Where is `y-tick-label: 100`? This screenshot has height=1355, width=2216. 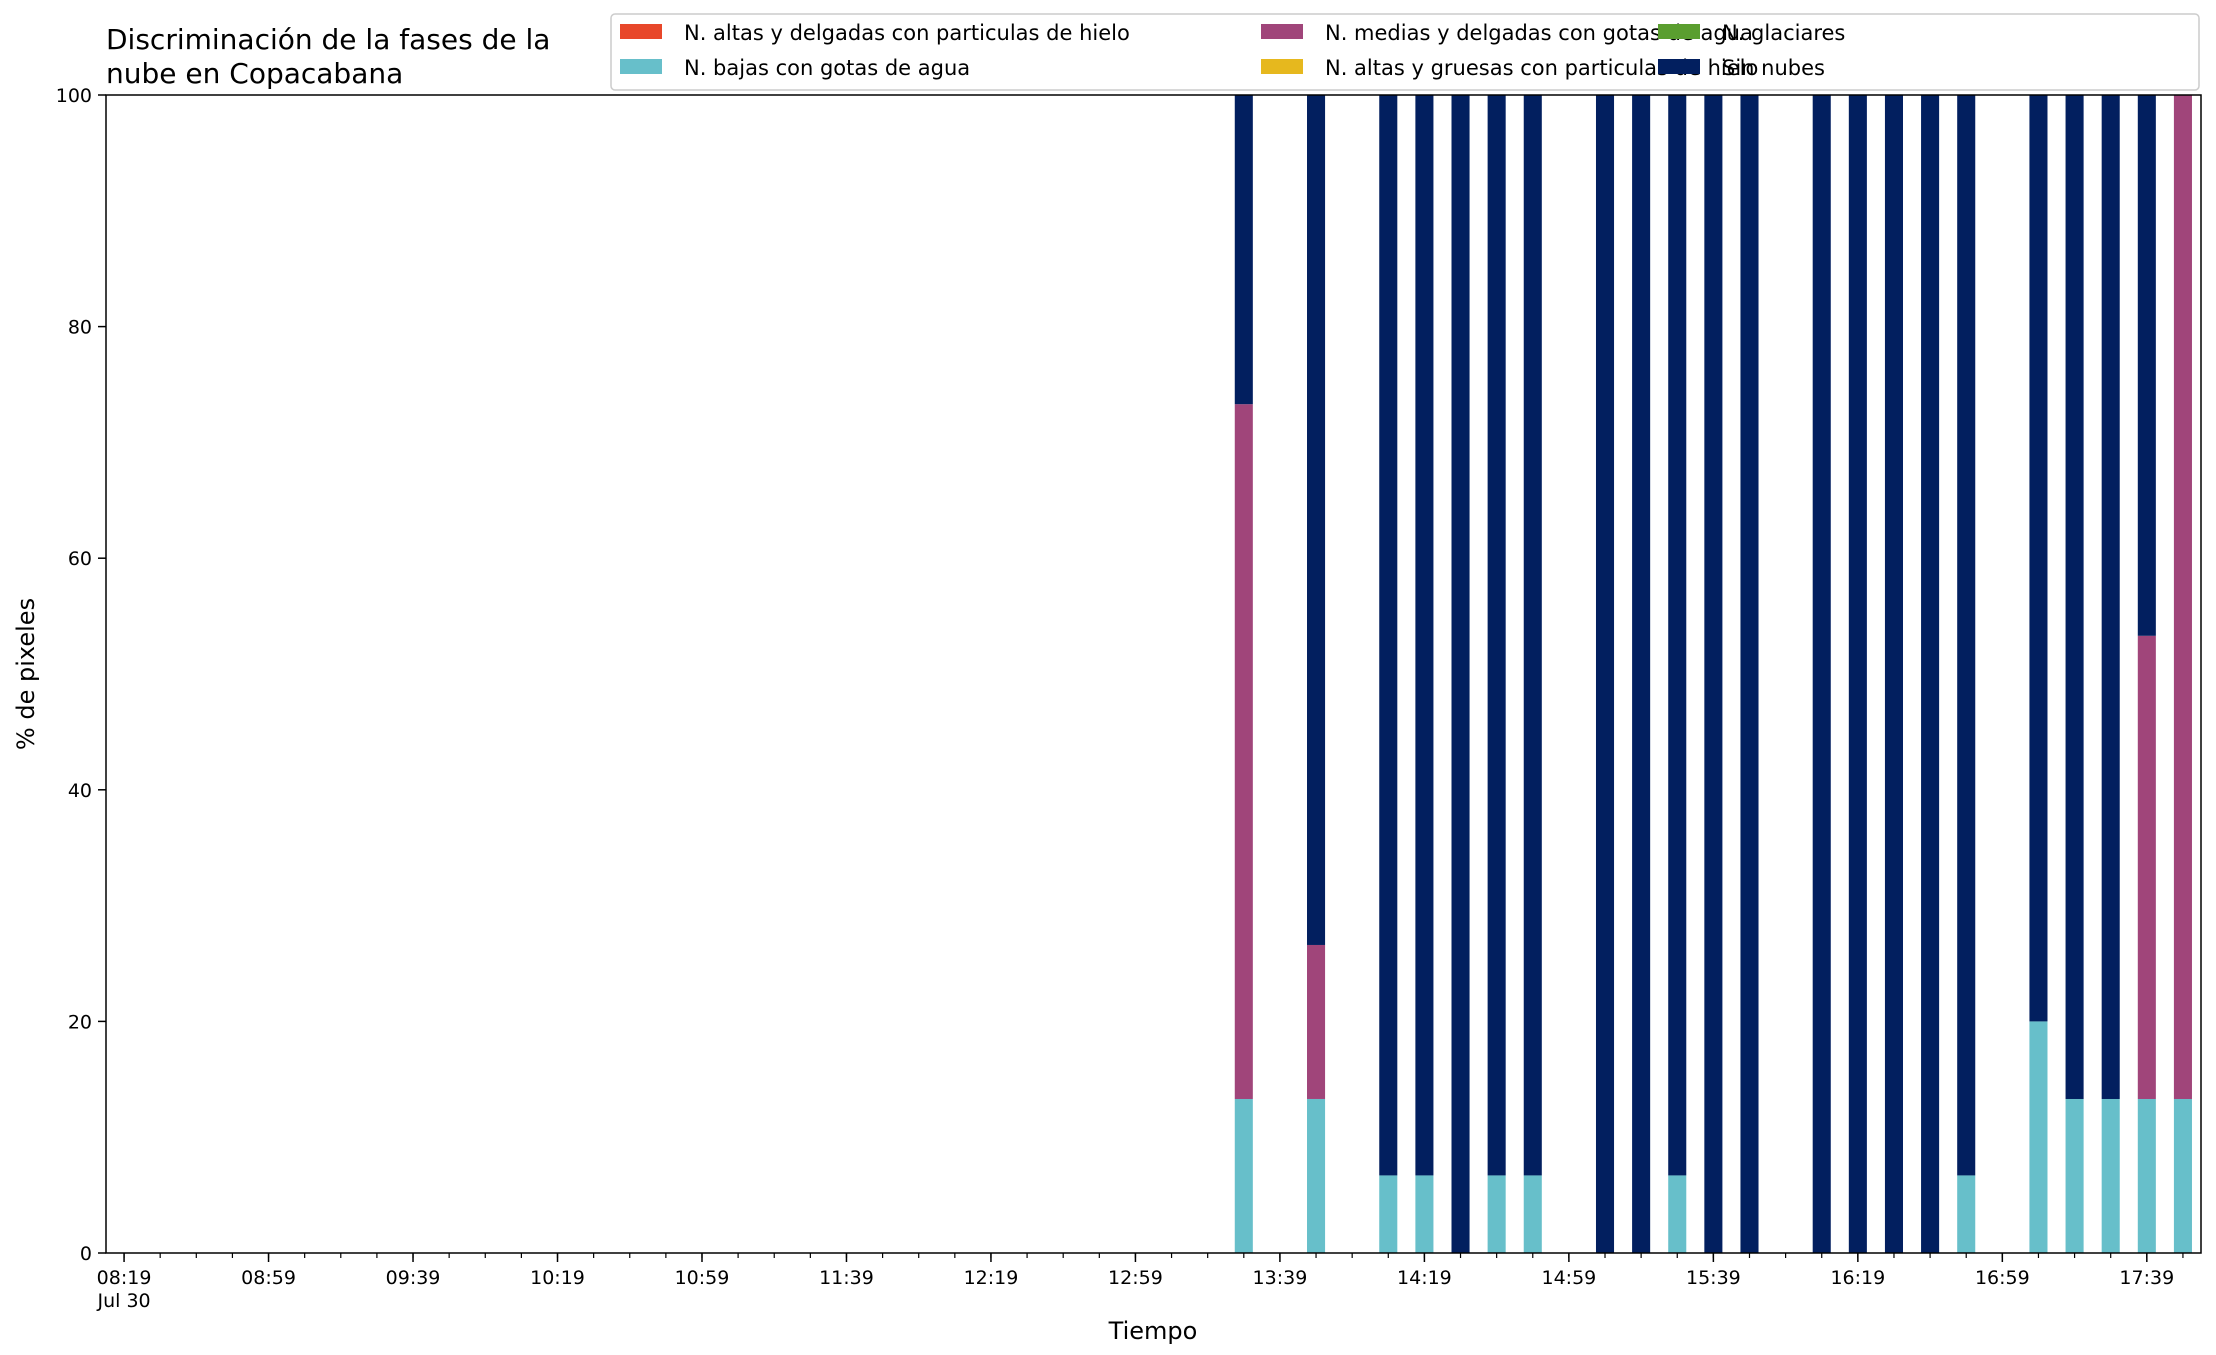 y-tick-label: 100 is located at coordinates (74, 96).